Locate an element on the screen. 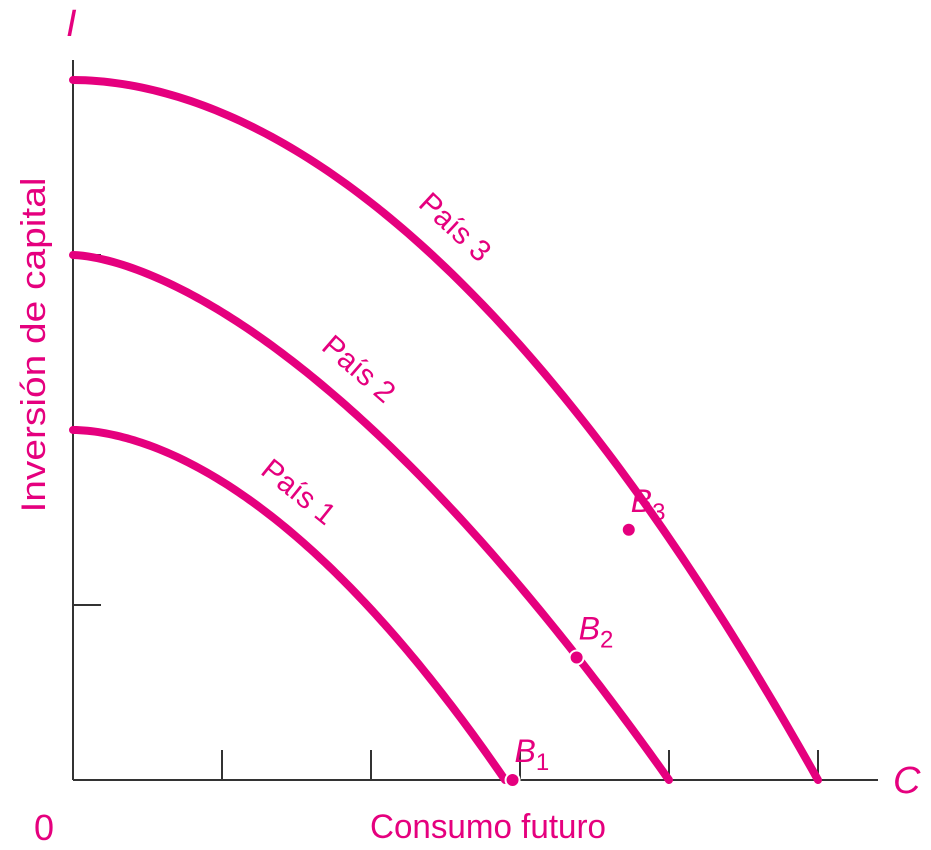 Image resolution: width=931 pixels, height=850 pixels. x-axis-letter: C is located at coordinates (907, 781).